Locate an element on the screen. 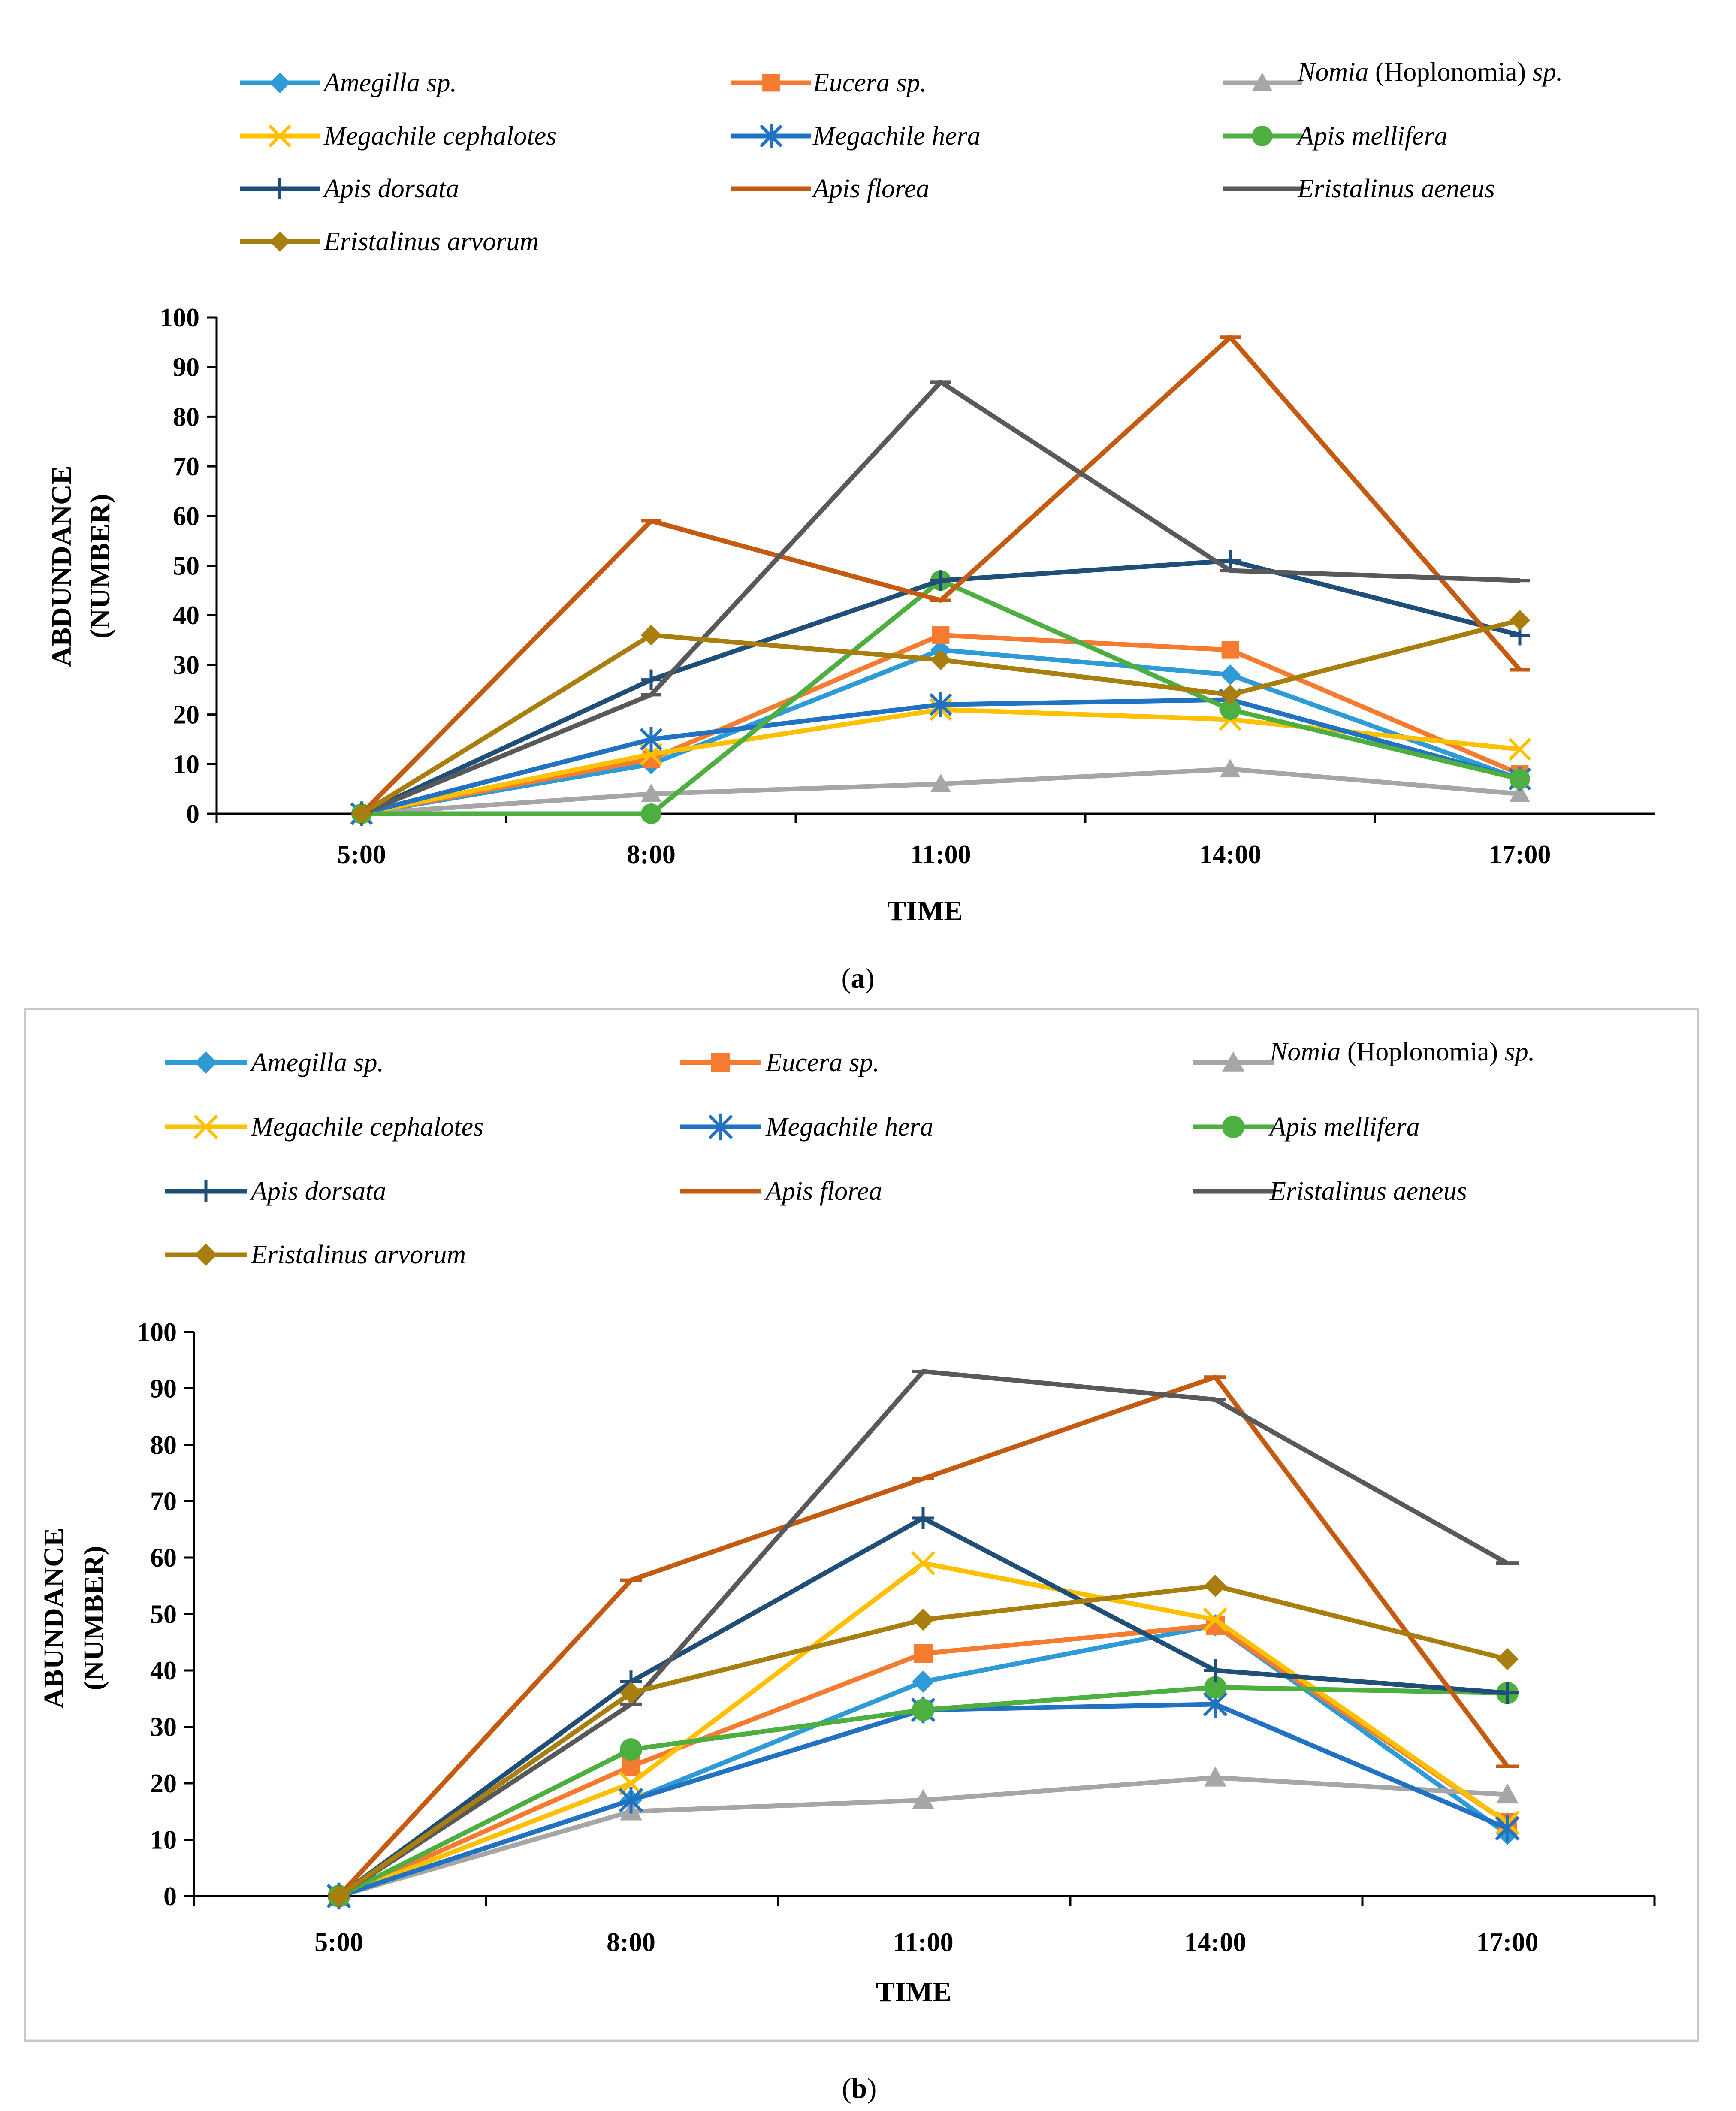 Image resolution: width=1736 pixels, height=2111 pixels. legend-item-amegilla-sp: Amegilla sp. is located at coordinates (348, 83).